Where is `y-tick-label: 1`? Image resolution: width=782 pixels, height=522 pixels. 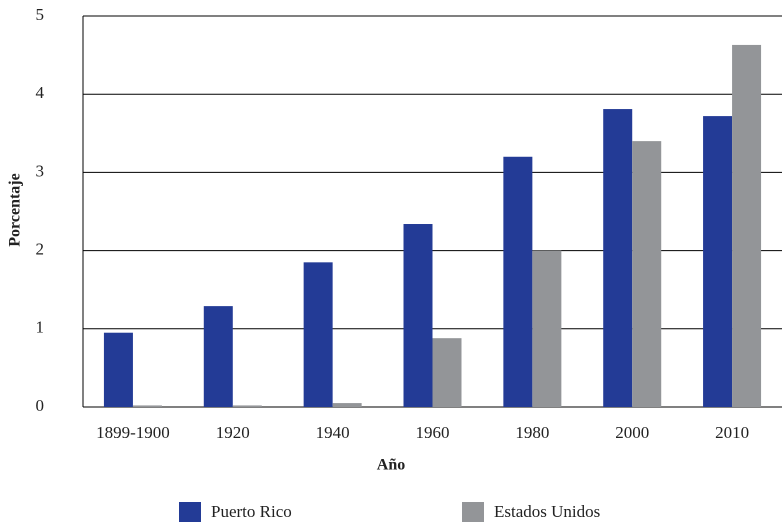
y-tick-label: 1 is located at coordinates (40, 327).